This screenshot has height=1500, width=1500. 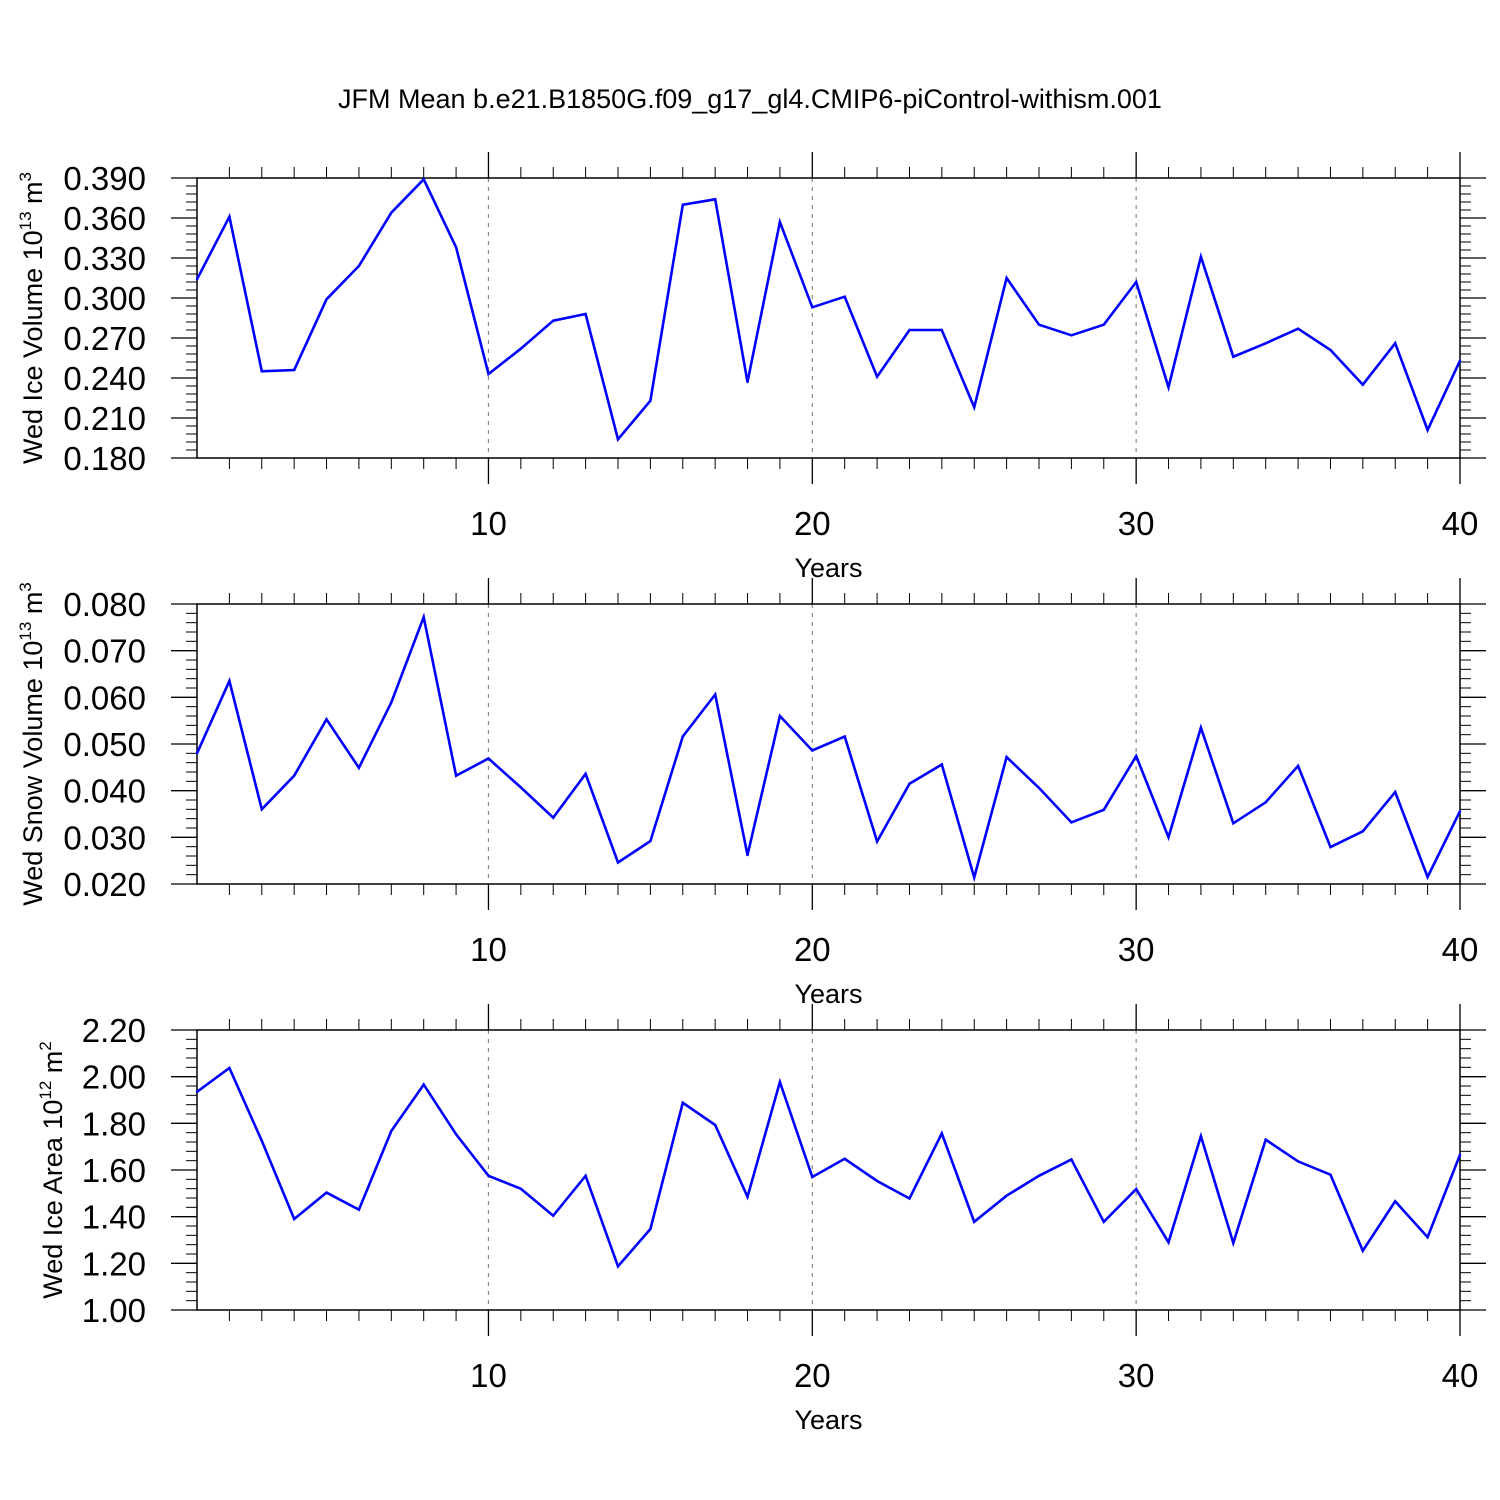 I want to click on y-tick-label: 0.060, so click(x=104, y=697).